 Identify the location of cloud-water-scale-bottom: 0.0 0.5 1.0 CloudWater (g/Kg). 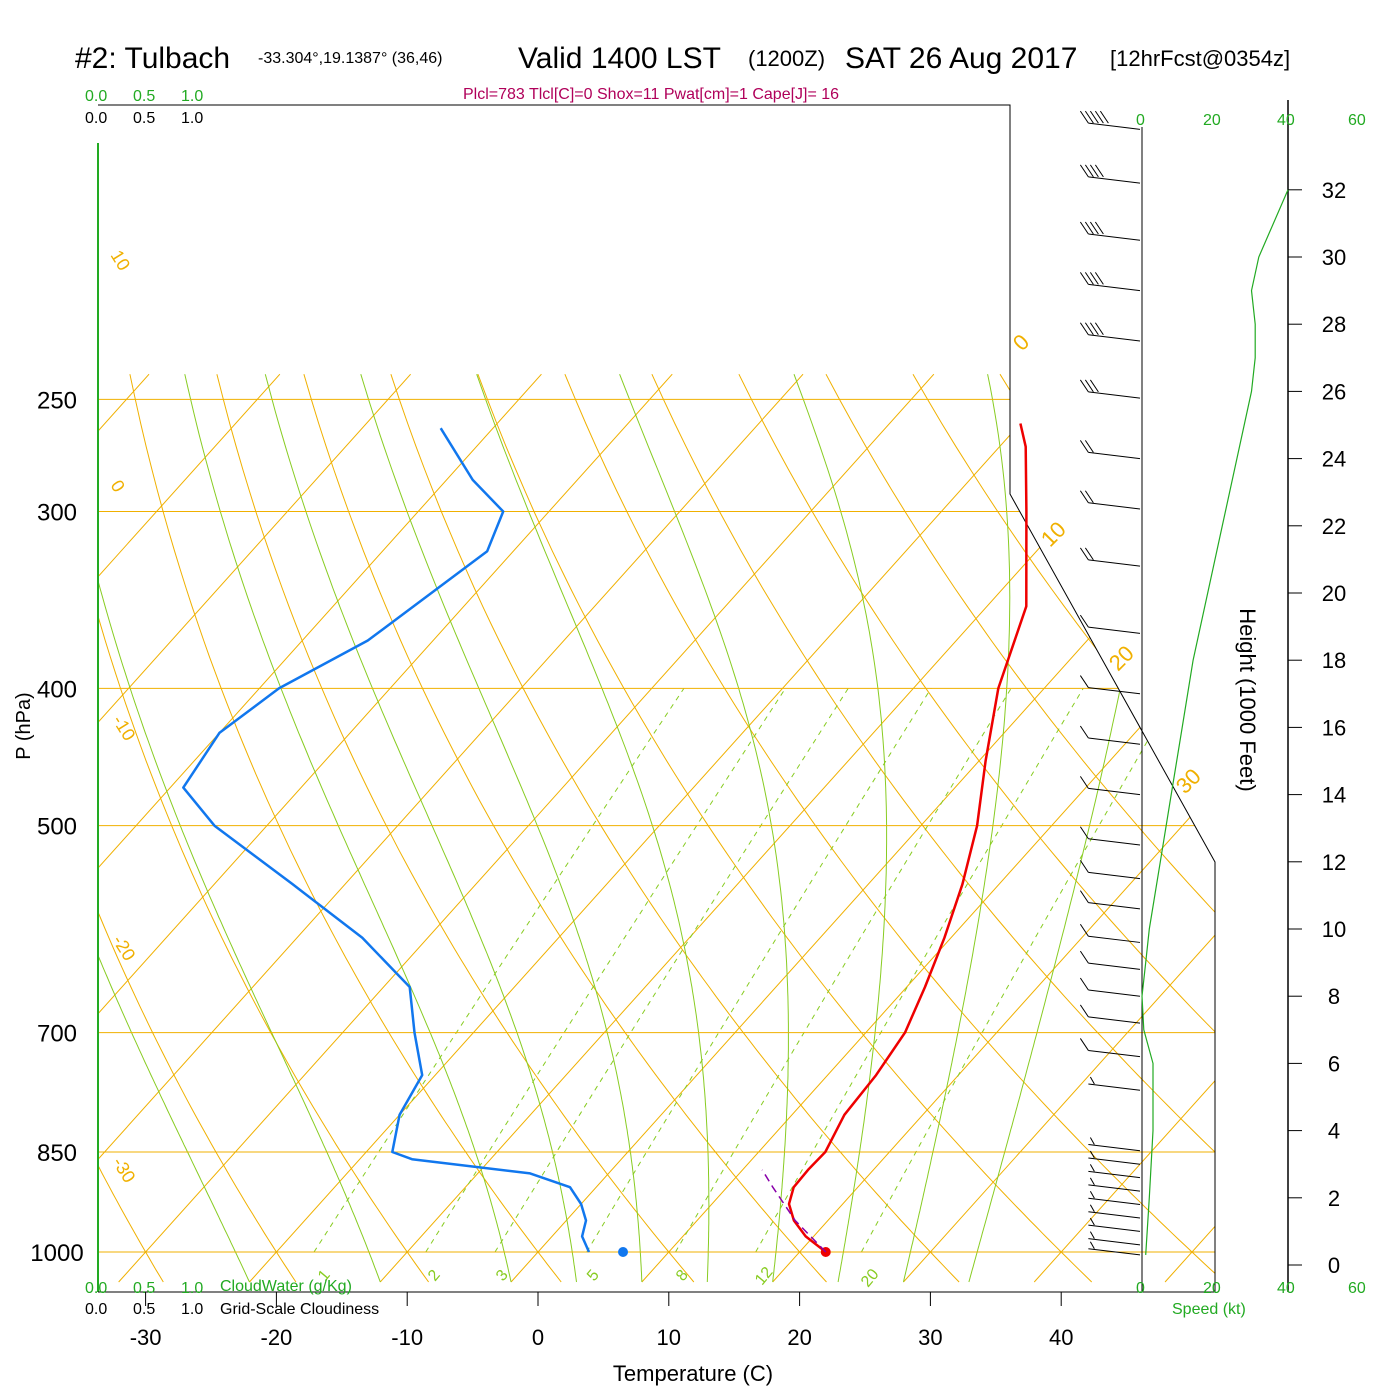
(218, 1287).